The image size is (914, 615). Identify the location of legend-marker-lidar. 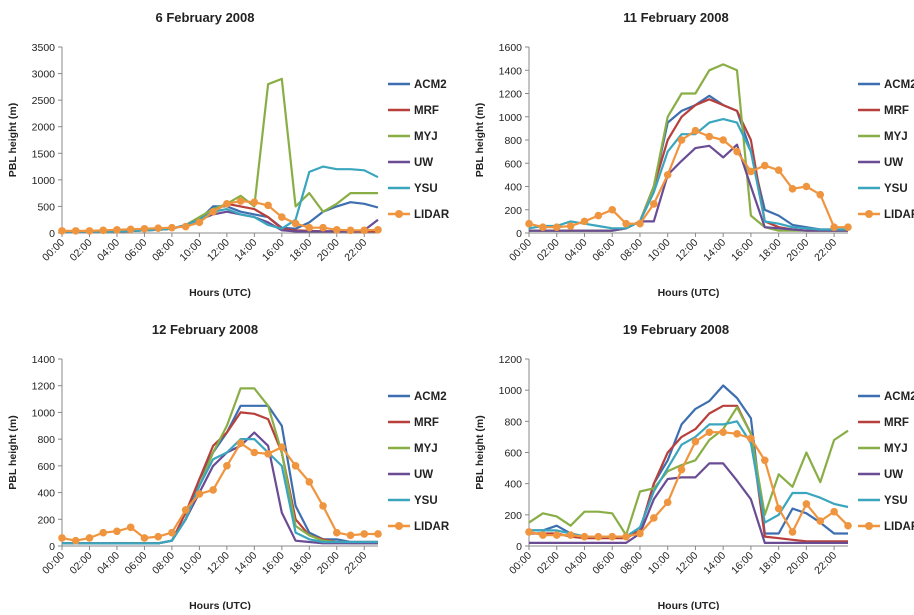
(399, 214).